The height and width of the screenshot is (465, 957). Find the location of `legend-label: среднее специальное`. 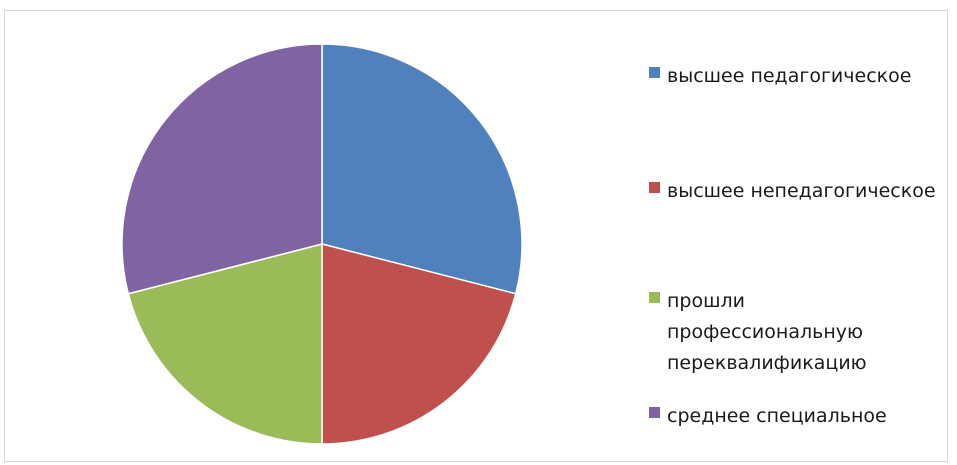

legend-label: среднее специальное is located at coordinates (777, 416).